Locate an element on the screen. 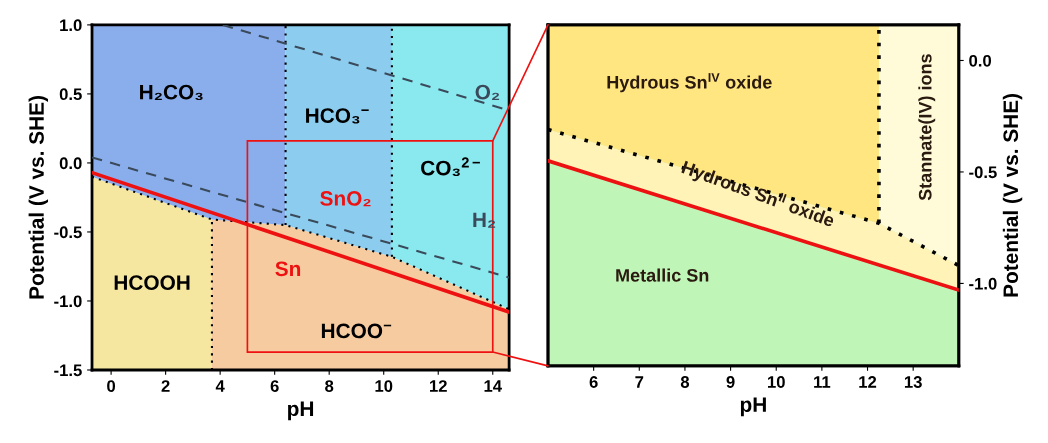 The width and height of the screenshot is (1048, 443). annotation: HCOOH is located at coordinates (152, 282).